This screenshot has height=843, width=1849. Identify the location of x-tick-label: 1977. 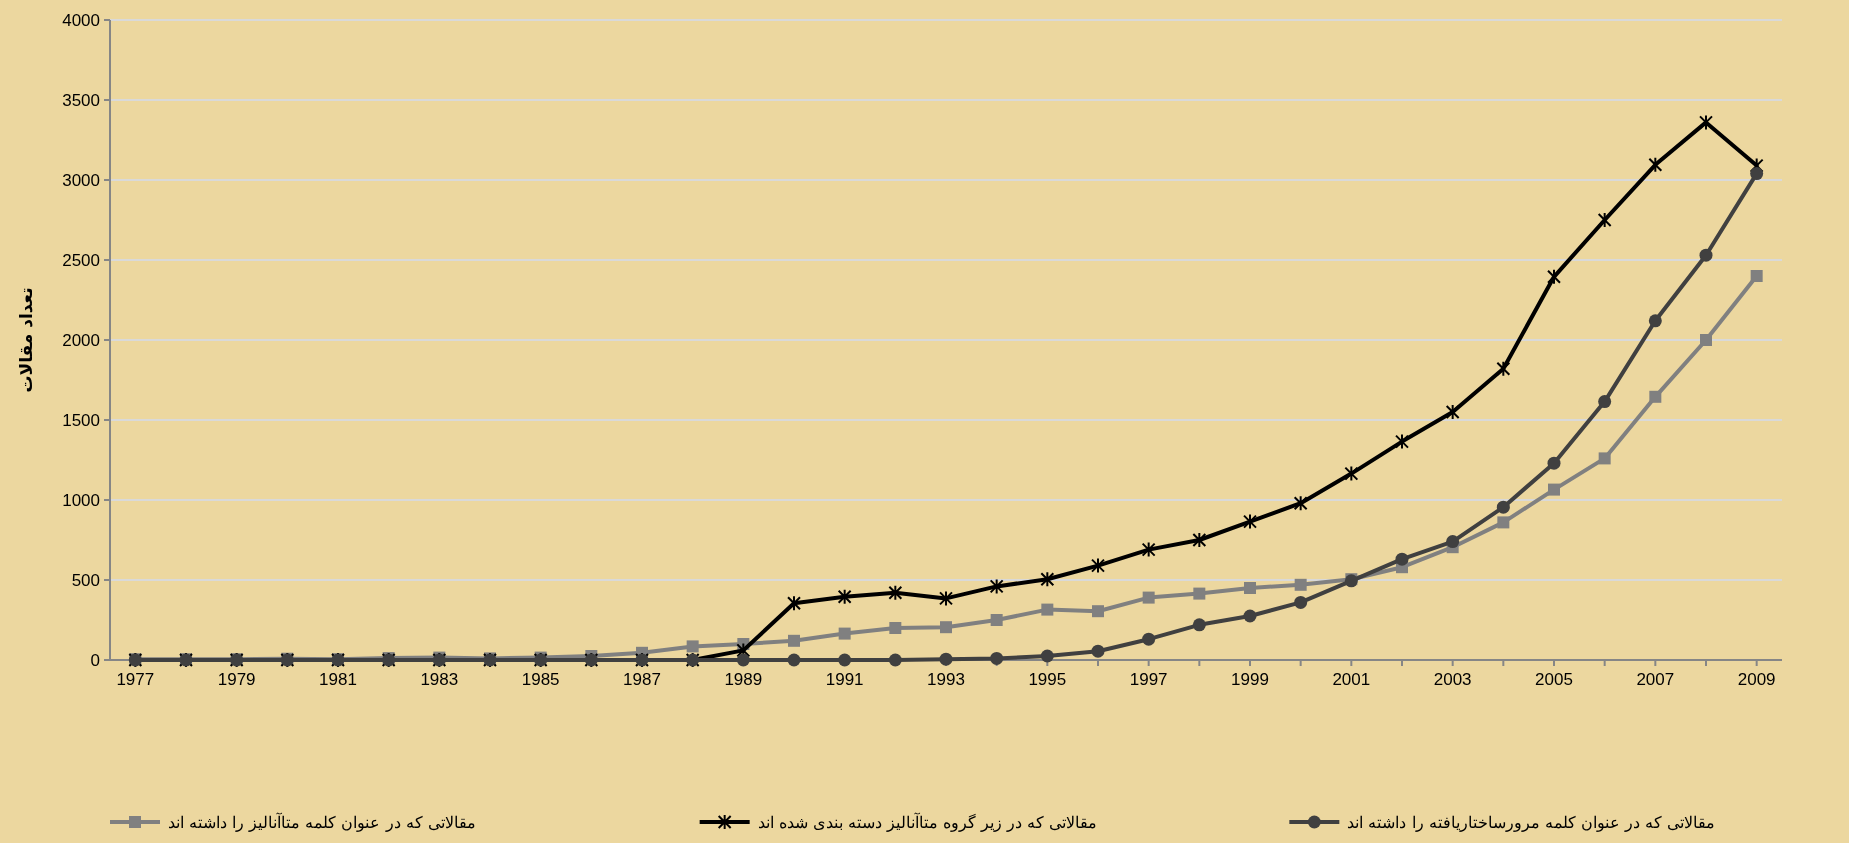
(135, 679).